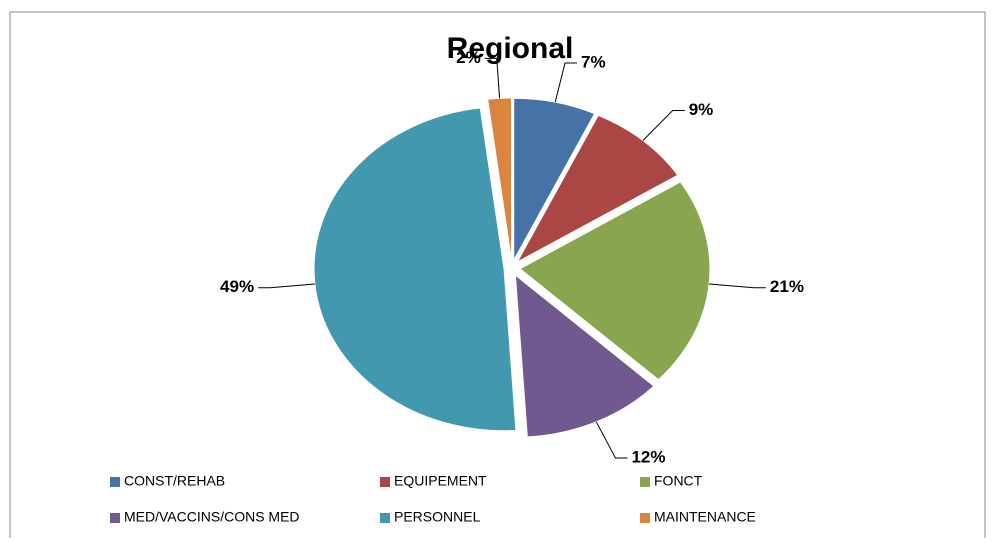 This screenshot has width=1000, height=543. I want to click on data-label: 9%, so click(701, 109).